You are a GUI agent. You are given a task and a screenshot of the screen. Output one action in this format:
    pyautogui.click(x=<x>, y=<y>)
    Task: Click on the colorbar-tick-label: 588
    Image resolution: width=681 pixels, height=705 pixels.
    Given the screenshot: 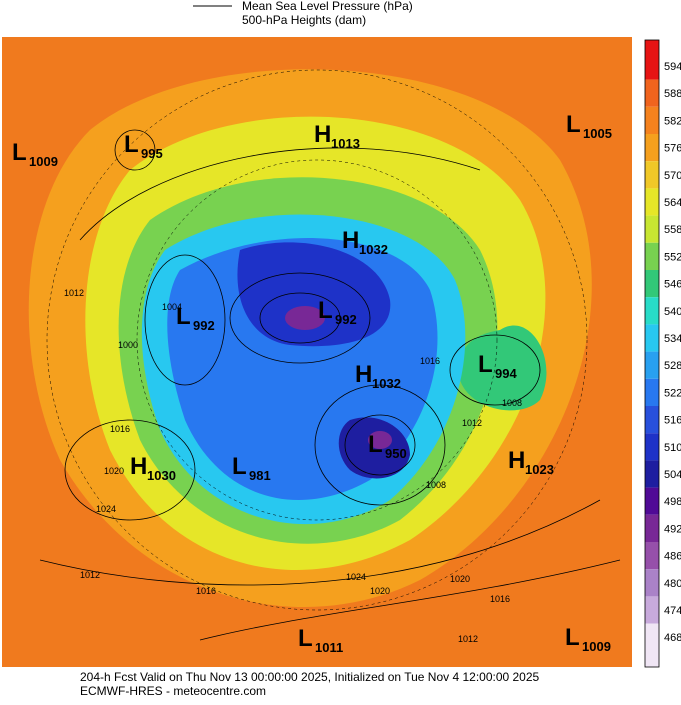 What is the action you would take?
    pyautogui.click(x=672, y=94)
    